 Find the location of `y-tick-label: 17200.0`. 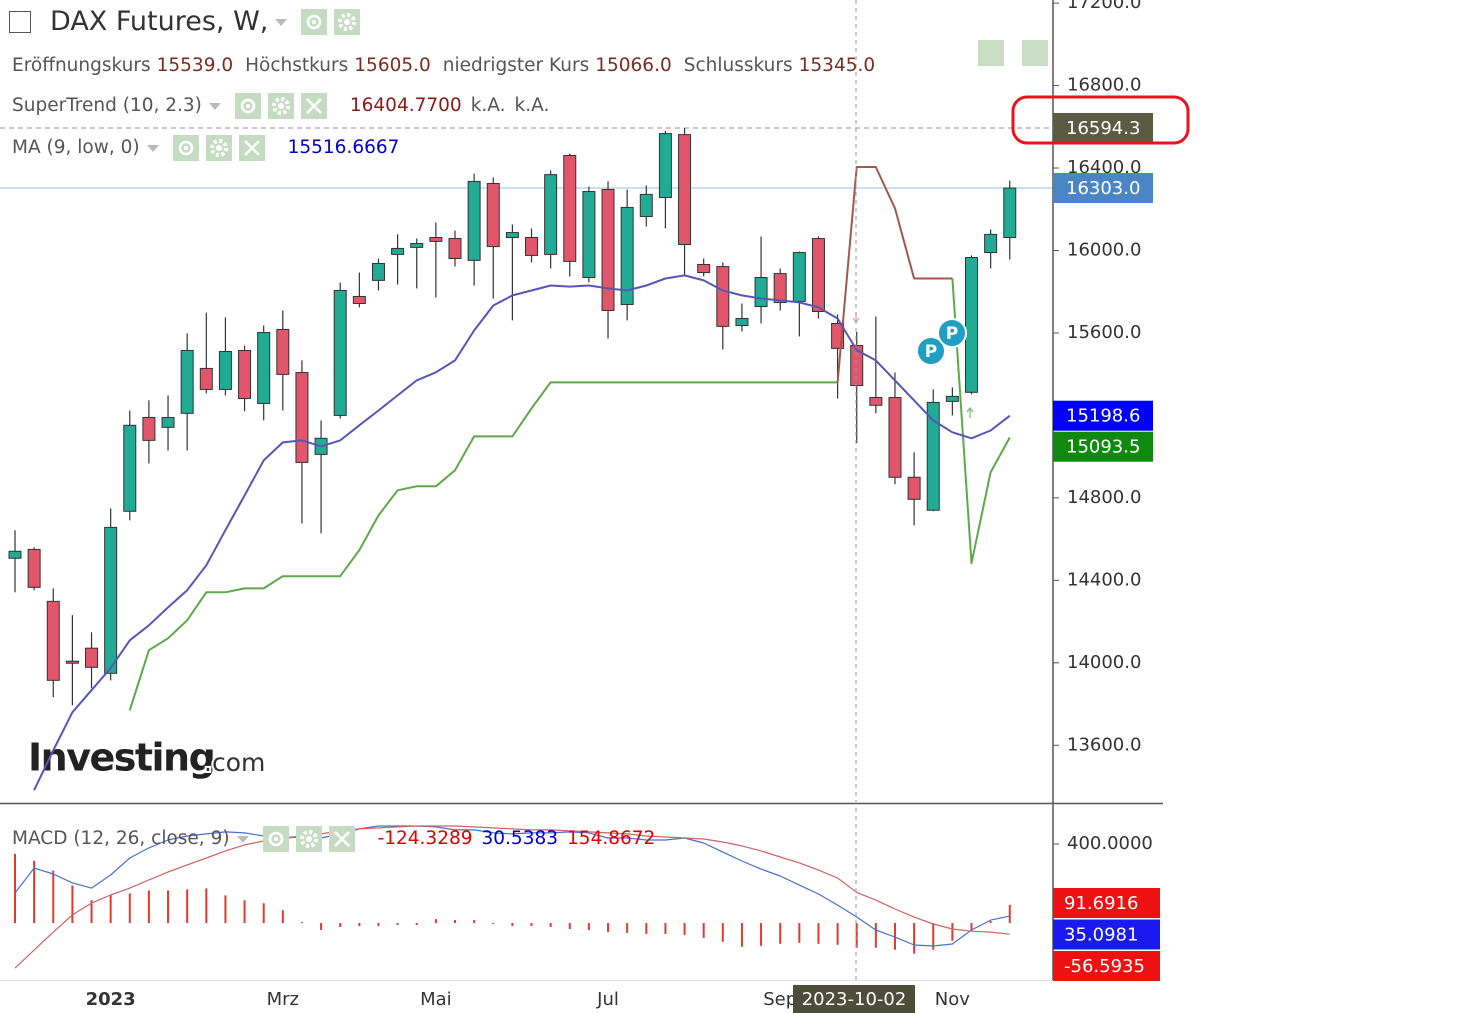

y-tick-label: 17200.0 is located at coordinates (1104, 6).